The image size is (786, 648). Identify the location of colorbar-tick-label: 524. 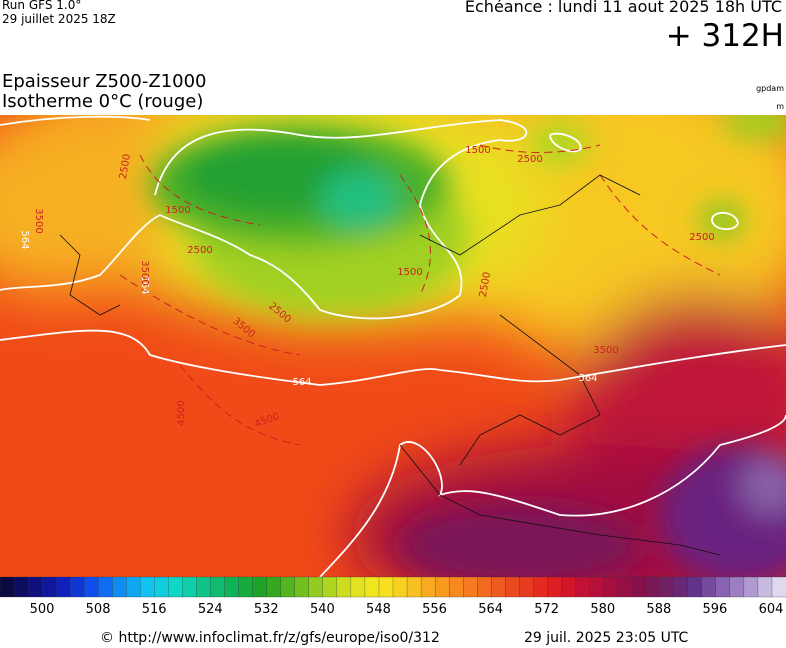
(210, 609).